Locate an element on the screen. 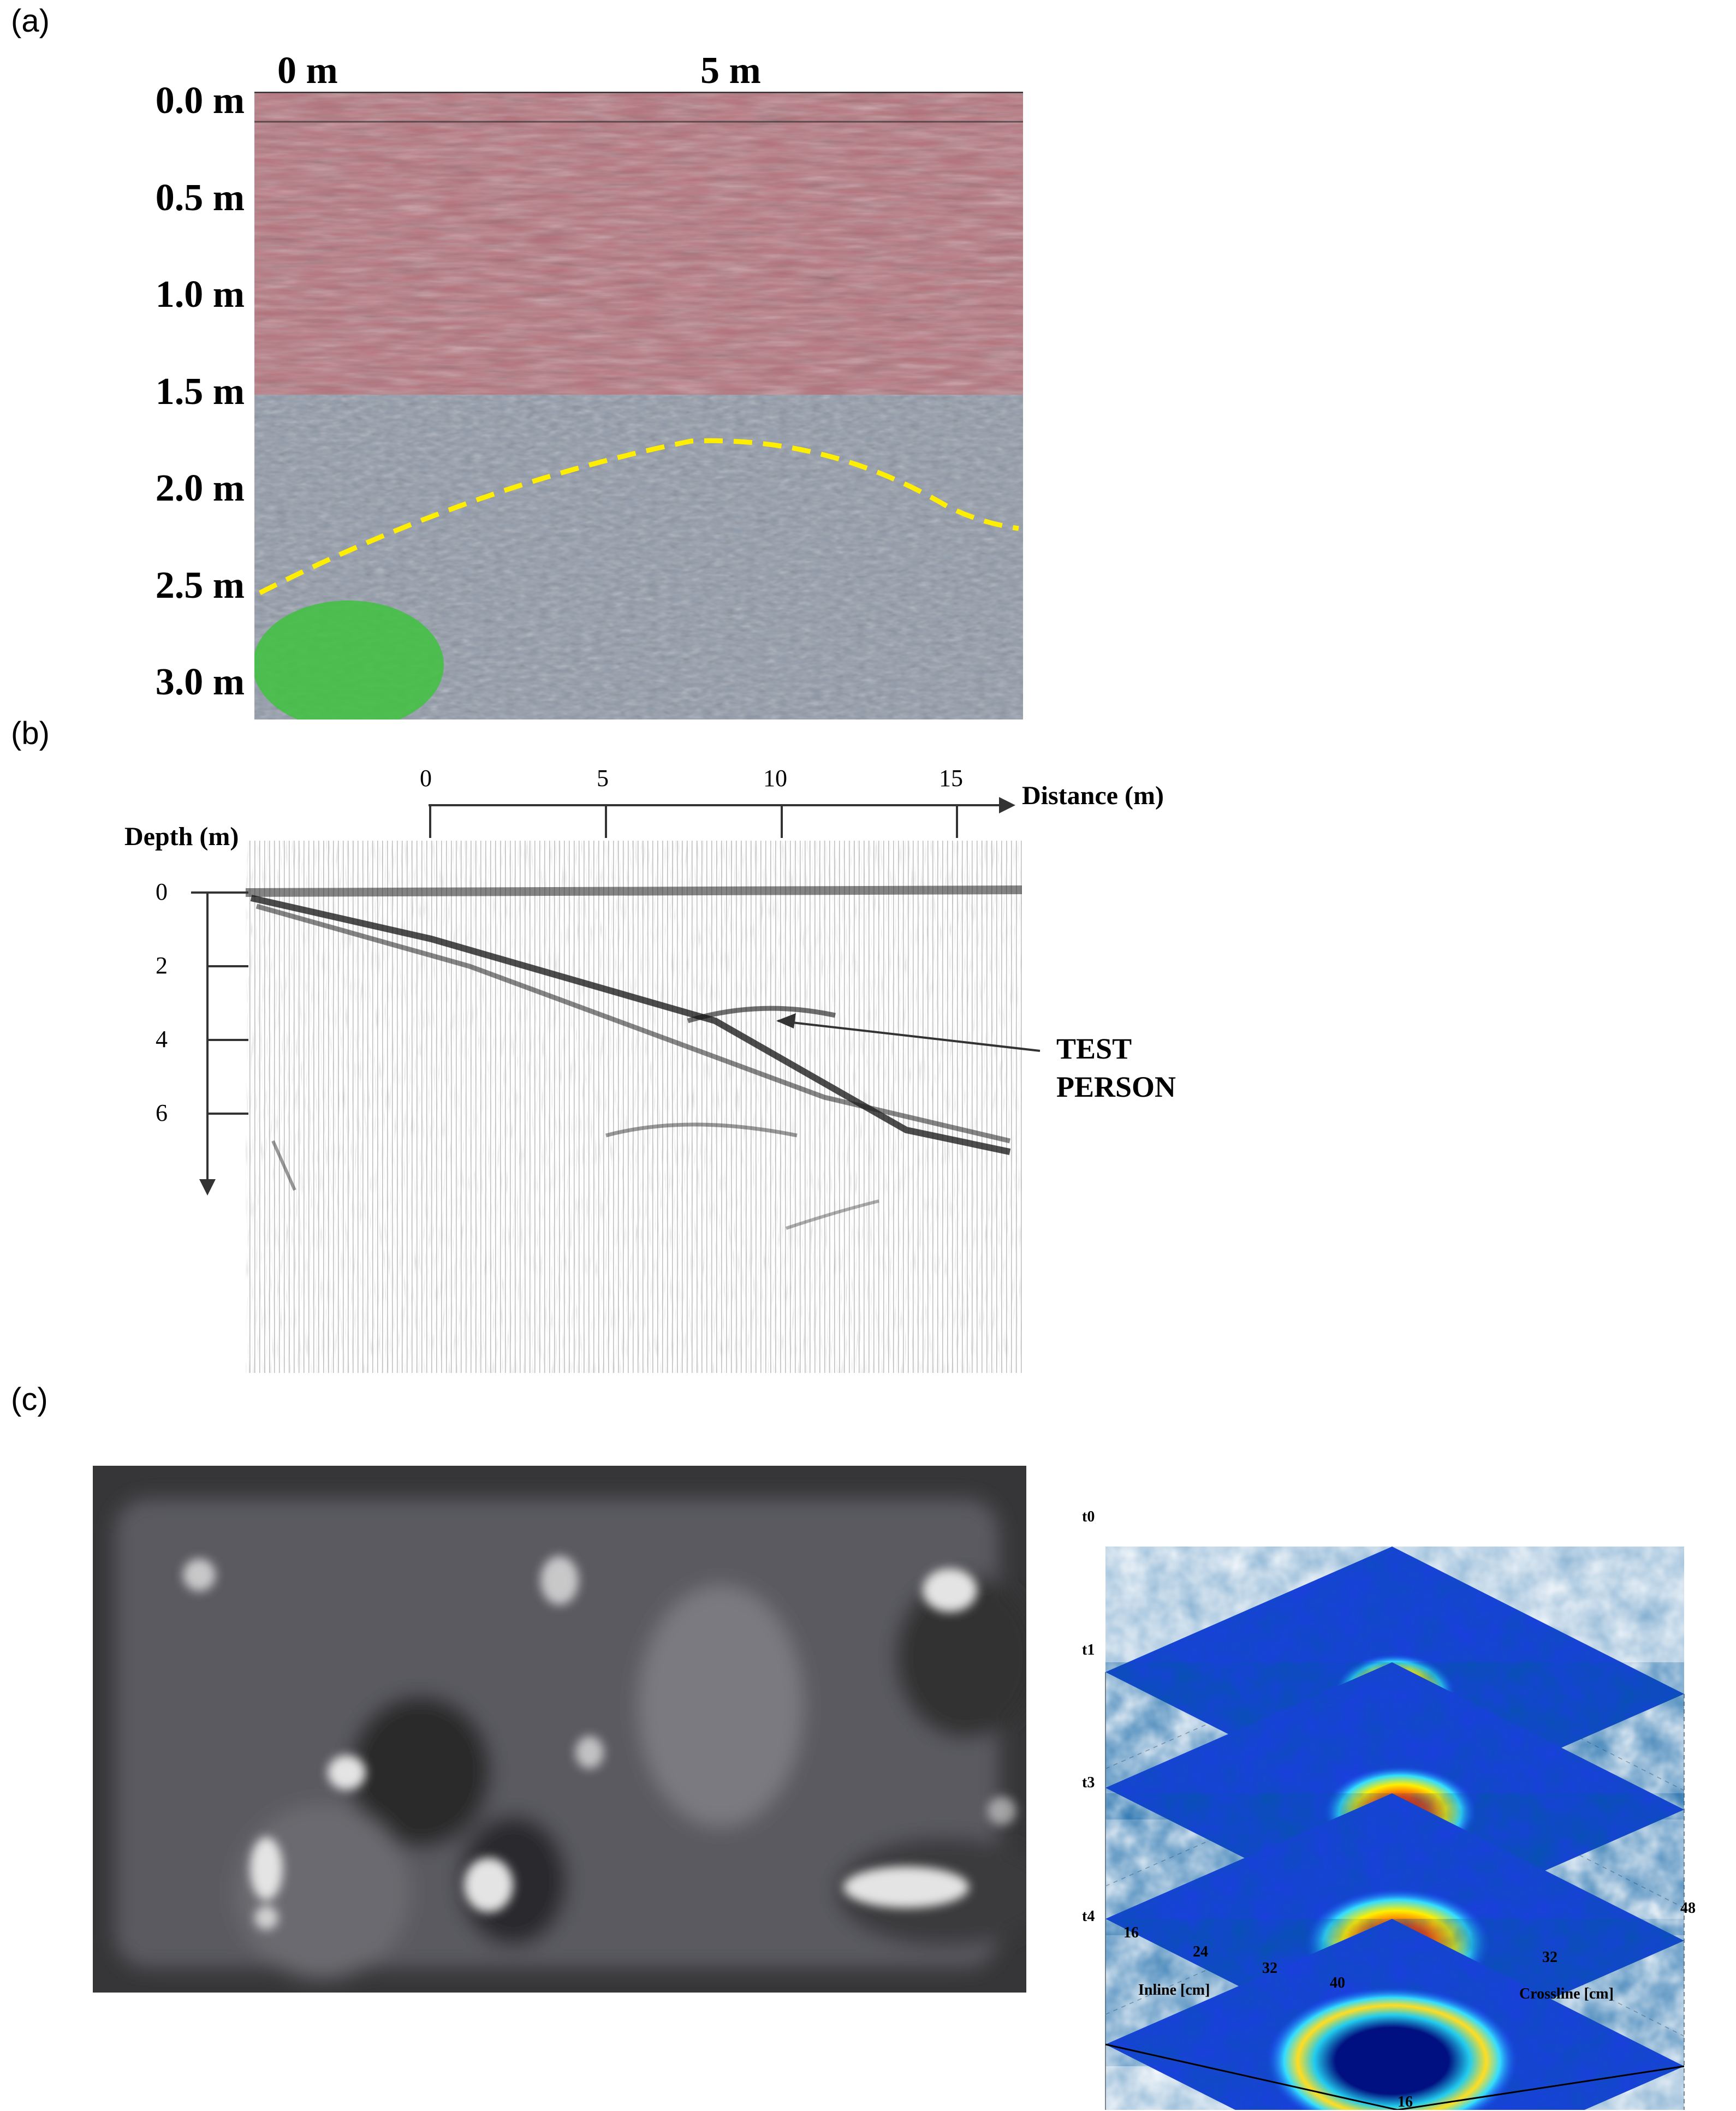 The width and height of the screenshot is (1736, 2111). target-ellipse is located at coordinates (349, 659).